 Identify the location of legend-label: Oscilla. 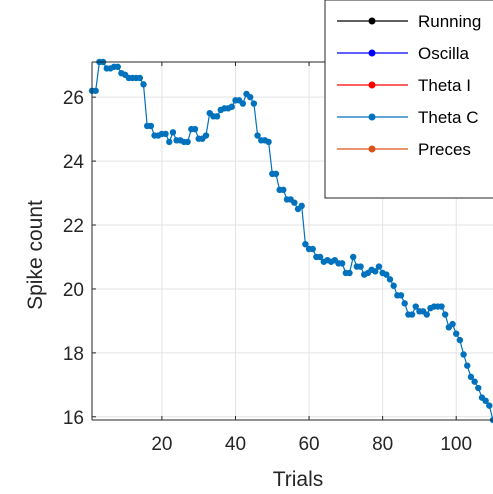
(444, 53).